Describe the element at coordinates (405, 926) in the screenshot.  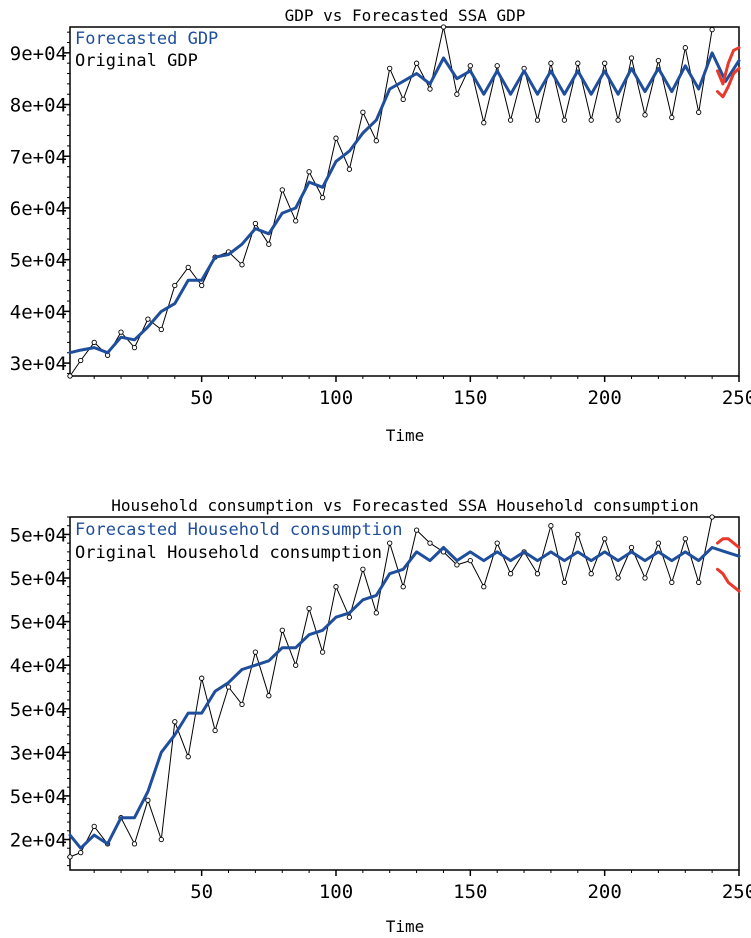
I see `household-x-axis-label: Time` at that location.